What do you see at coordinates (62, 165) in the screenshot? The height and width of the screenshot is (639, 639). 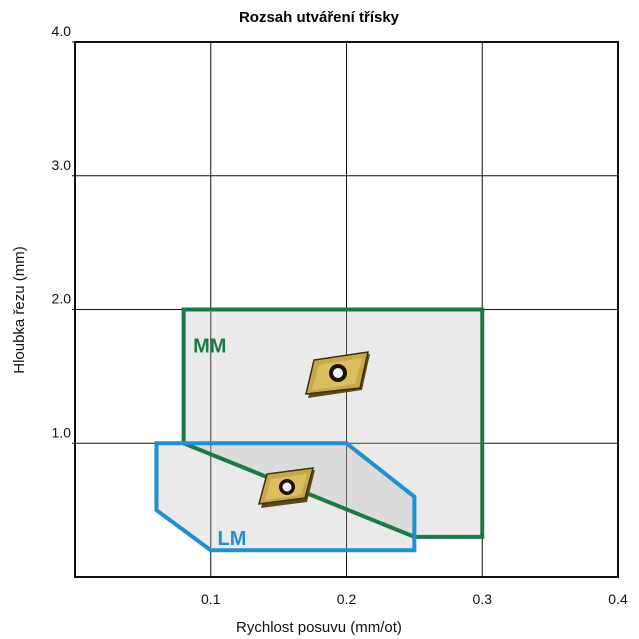 I see `y-tick-label: 3.0` at bounding box center [62, 165].